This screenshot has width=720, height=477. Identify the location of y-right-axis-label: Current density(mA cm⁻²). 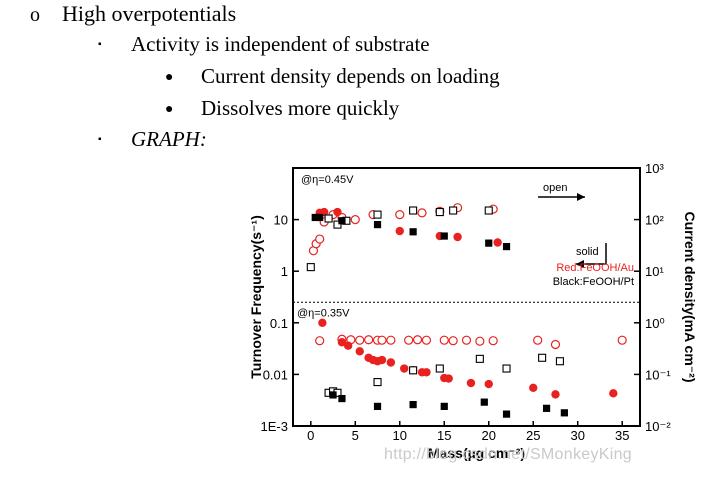
(690, 296).